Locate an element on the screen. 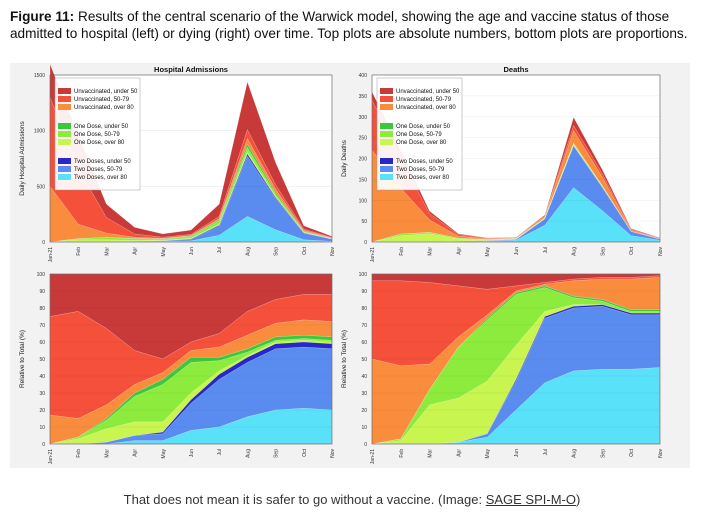  legend-label-8: Two Doses, 50-79 is located at coordinates (98, 170).